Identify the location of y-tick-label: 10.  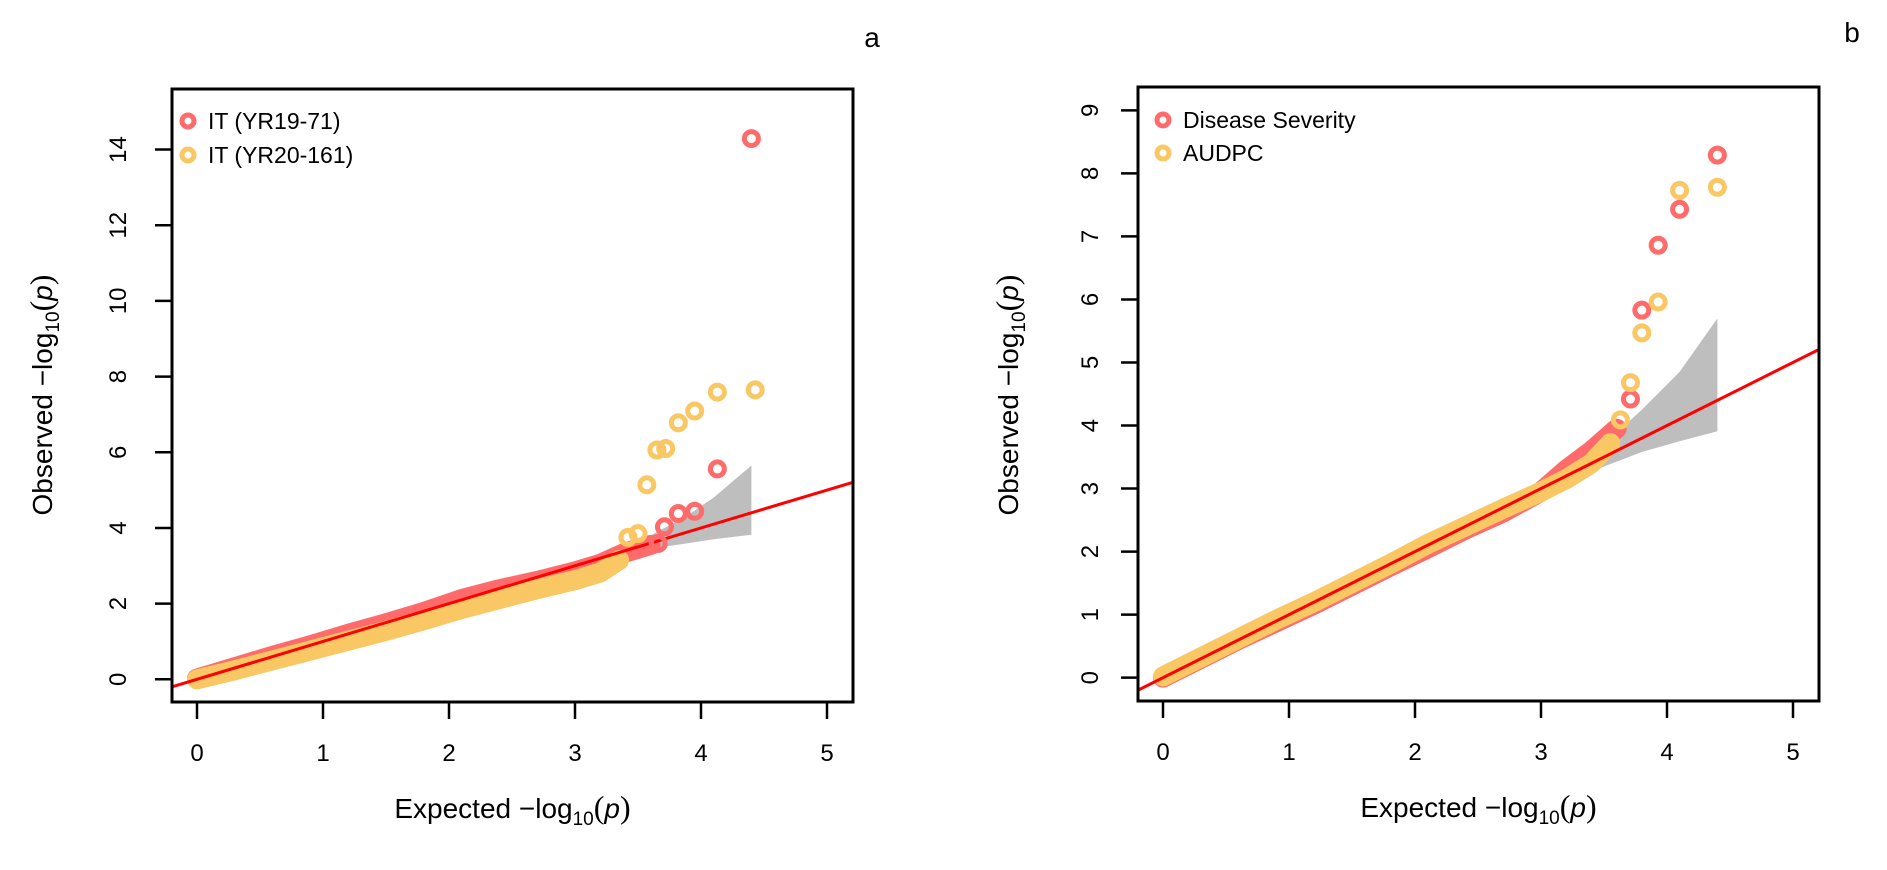
(118, 301).